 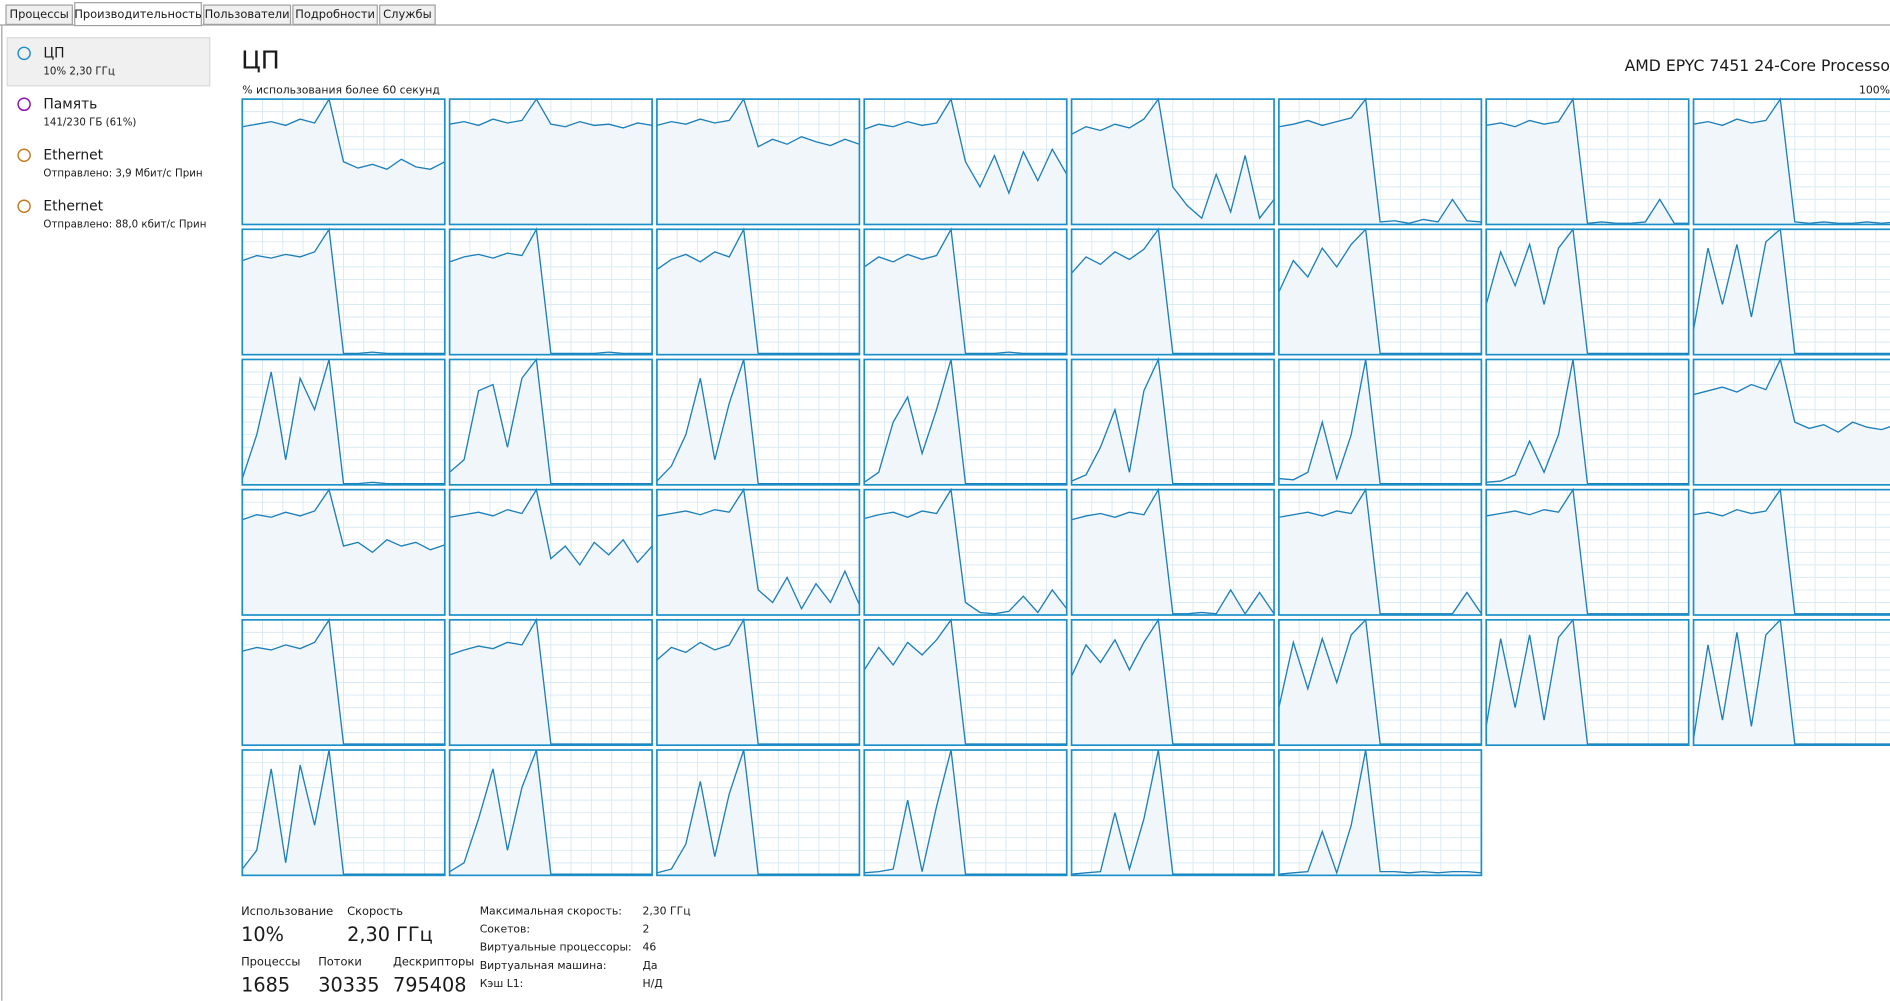 I want to click on stat-value: 1685, so click(x=265, y=985).